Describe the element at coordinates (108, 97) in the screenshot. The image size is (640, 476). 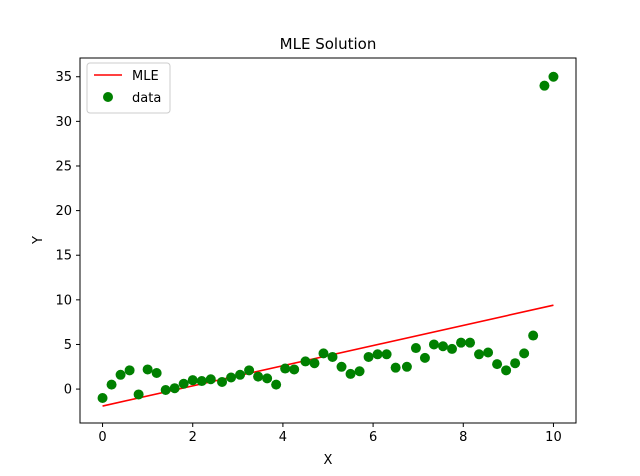
I see `legend-data-swatch` at that location.